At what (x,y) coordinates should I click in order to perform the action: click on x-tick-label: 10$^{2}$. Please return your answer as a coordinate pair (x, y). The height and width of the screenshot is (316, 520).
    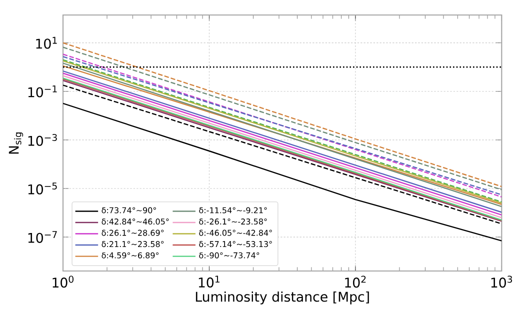
    Looking at the image, I should click on (355, 282).